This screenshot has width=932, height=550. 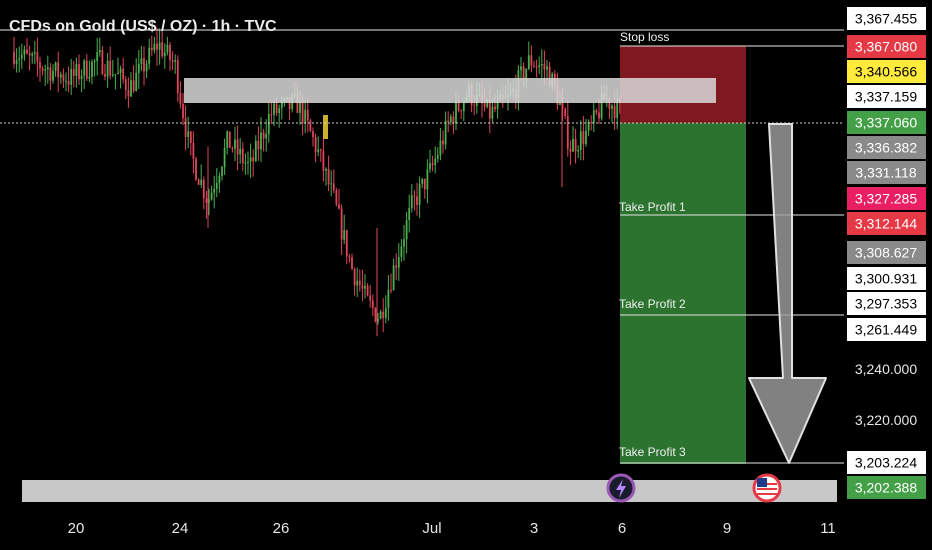 I want to click on price-label-box: 3,336.382, so click(x=886, y=147).